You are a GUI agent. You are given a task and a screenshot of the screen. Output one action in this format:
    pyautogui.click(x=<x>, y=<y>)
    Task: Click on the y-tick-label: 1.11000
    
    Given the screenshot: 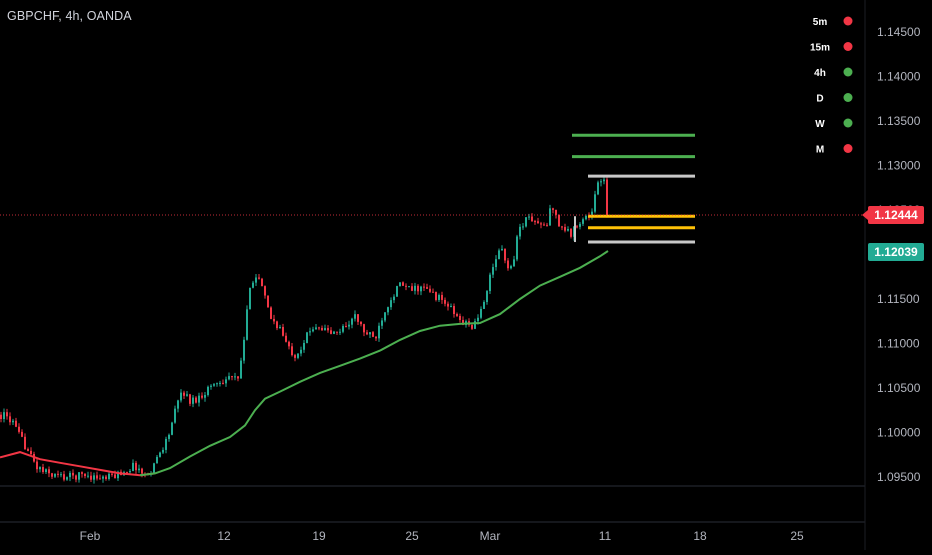 What is the action you would take?
    pyautogui.click(x=898, y=344)
    